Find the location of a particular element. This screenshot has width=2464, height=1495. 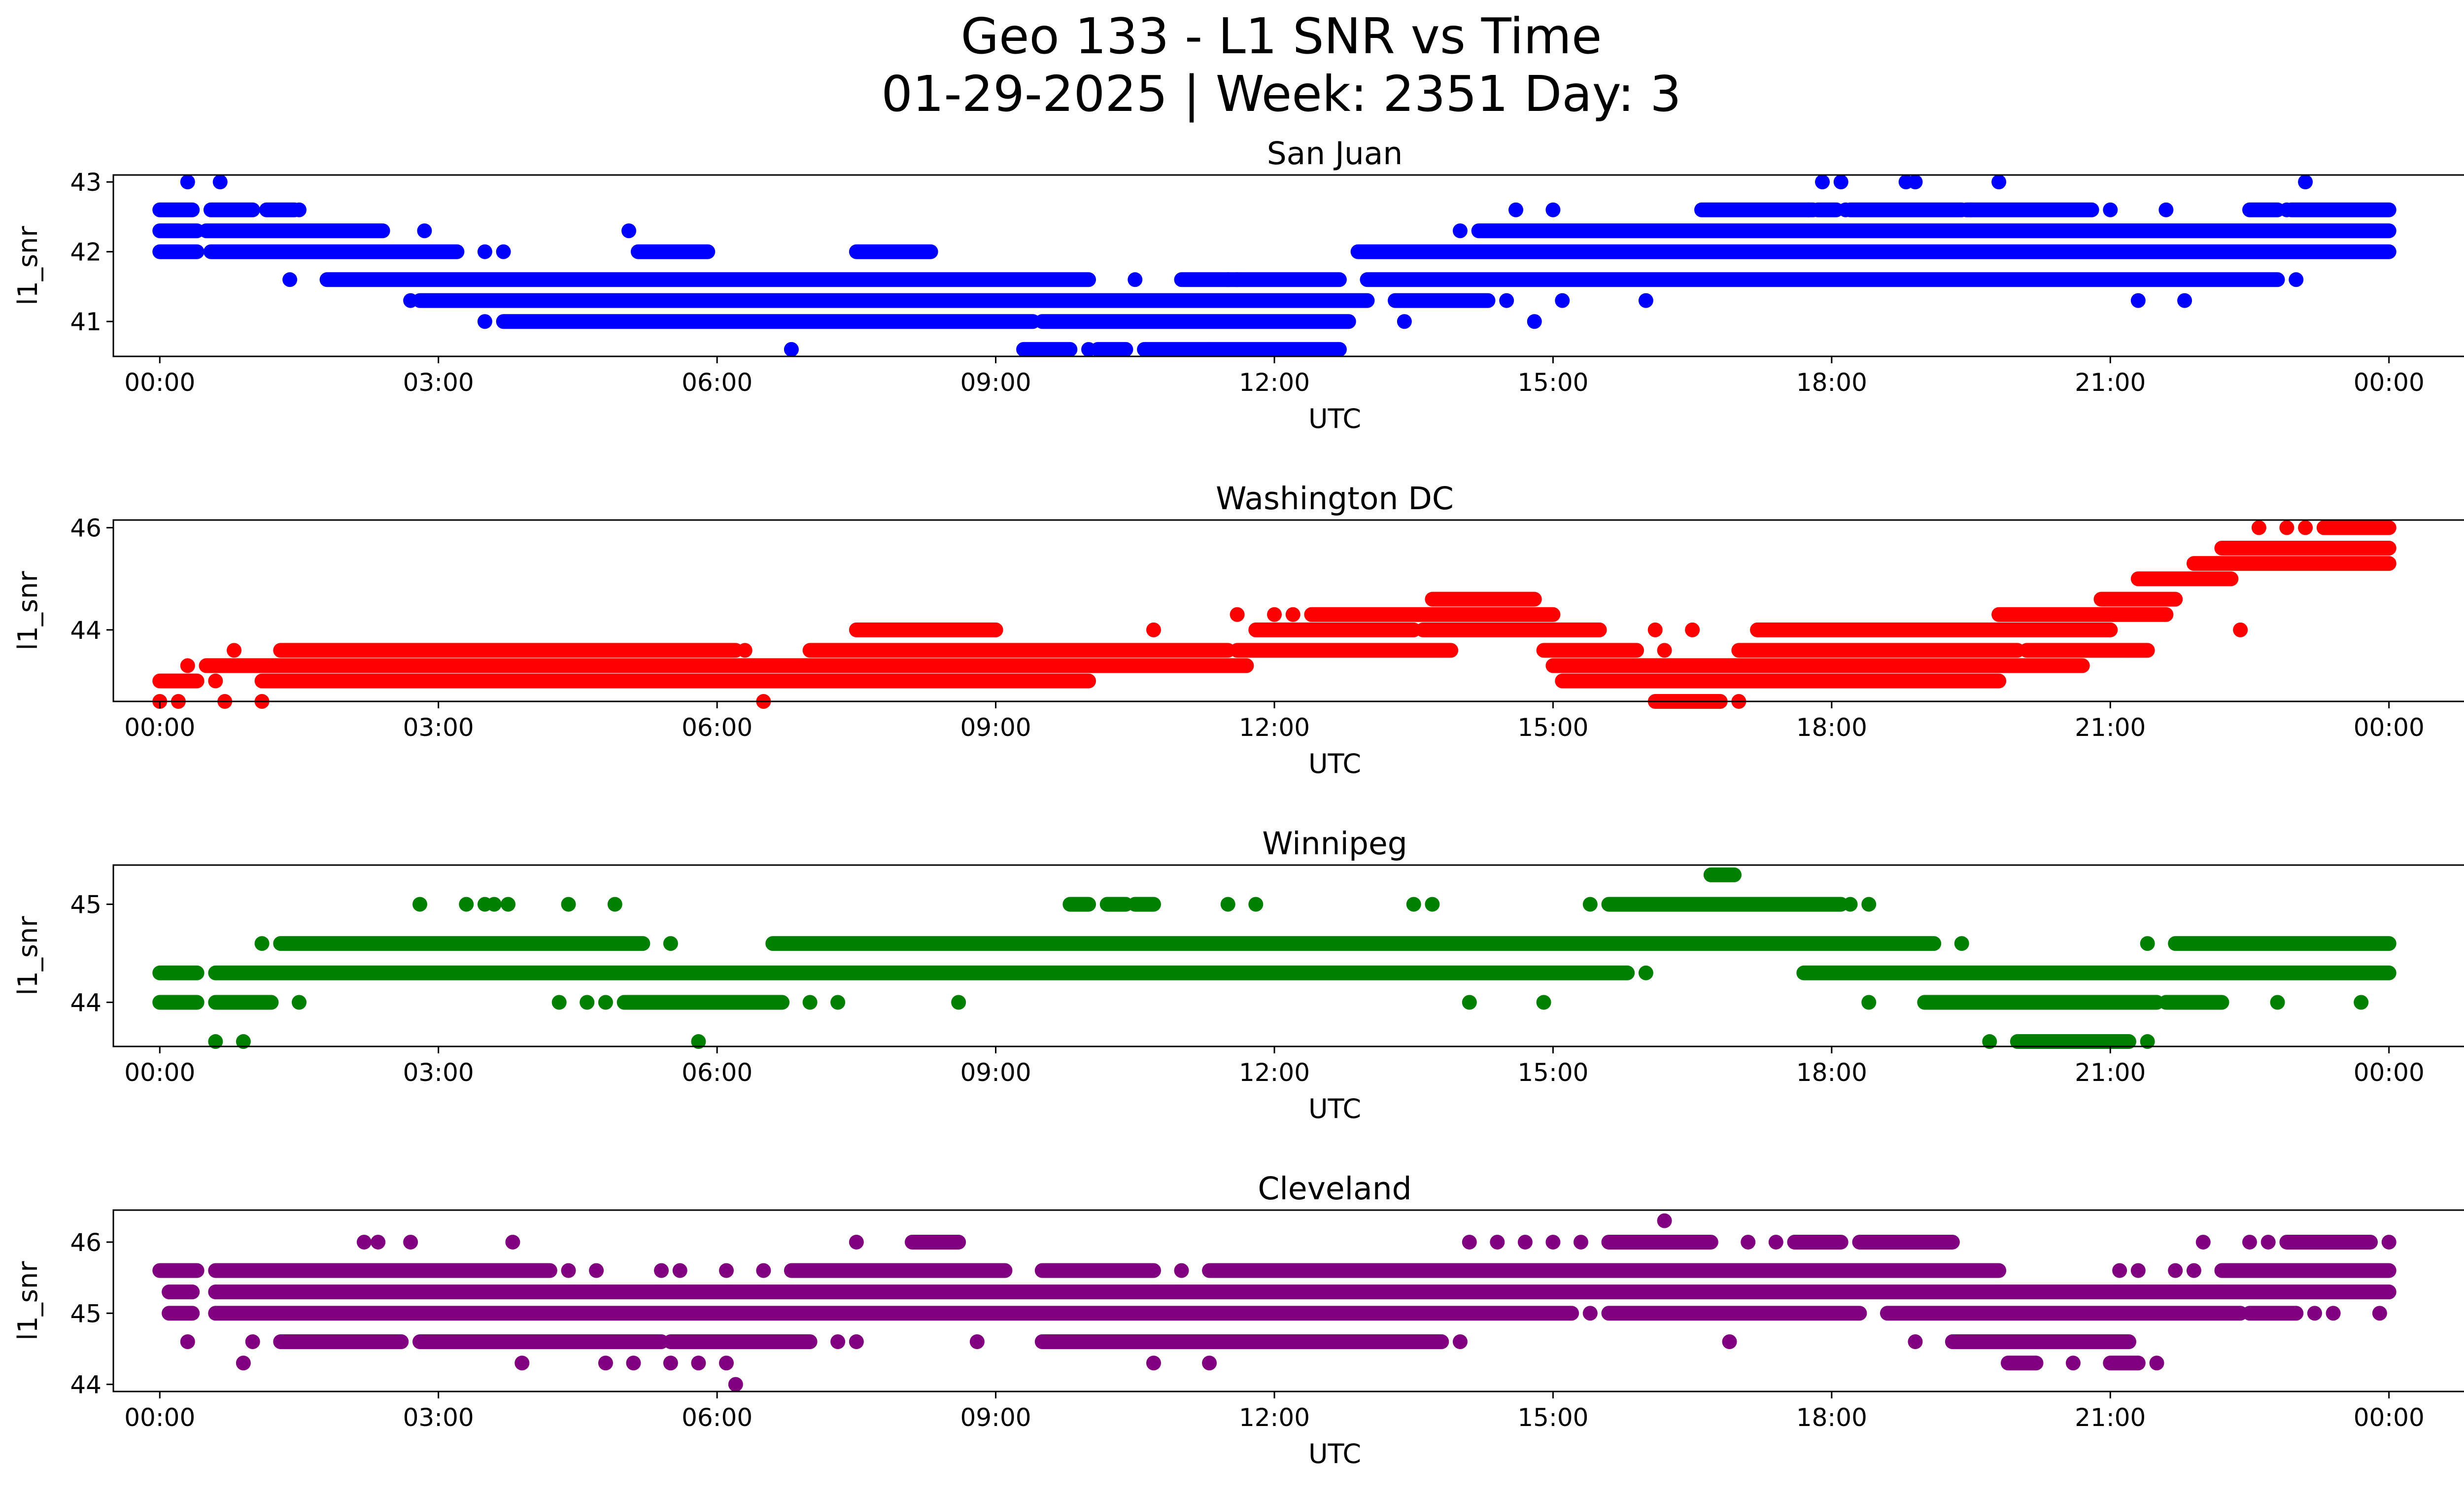

x-axis-label: UTC is located at coordinates (1334, 763).